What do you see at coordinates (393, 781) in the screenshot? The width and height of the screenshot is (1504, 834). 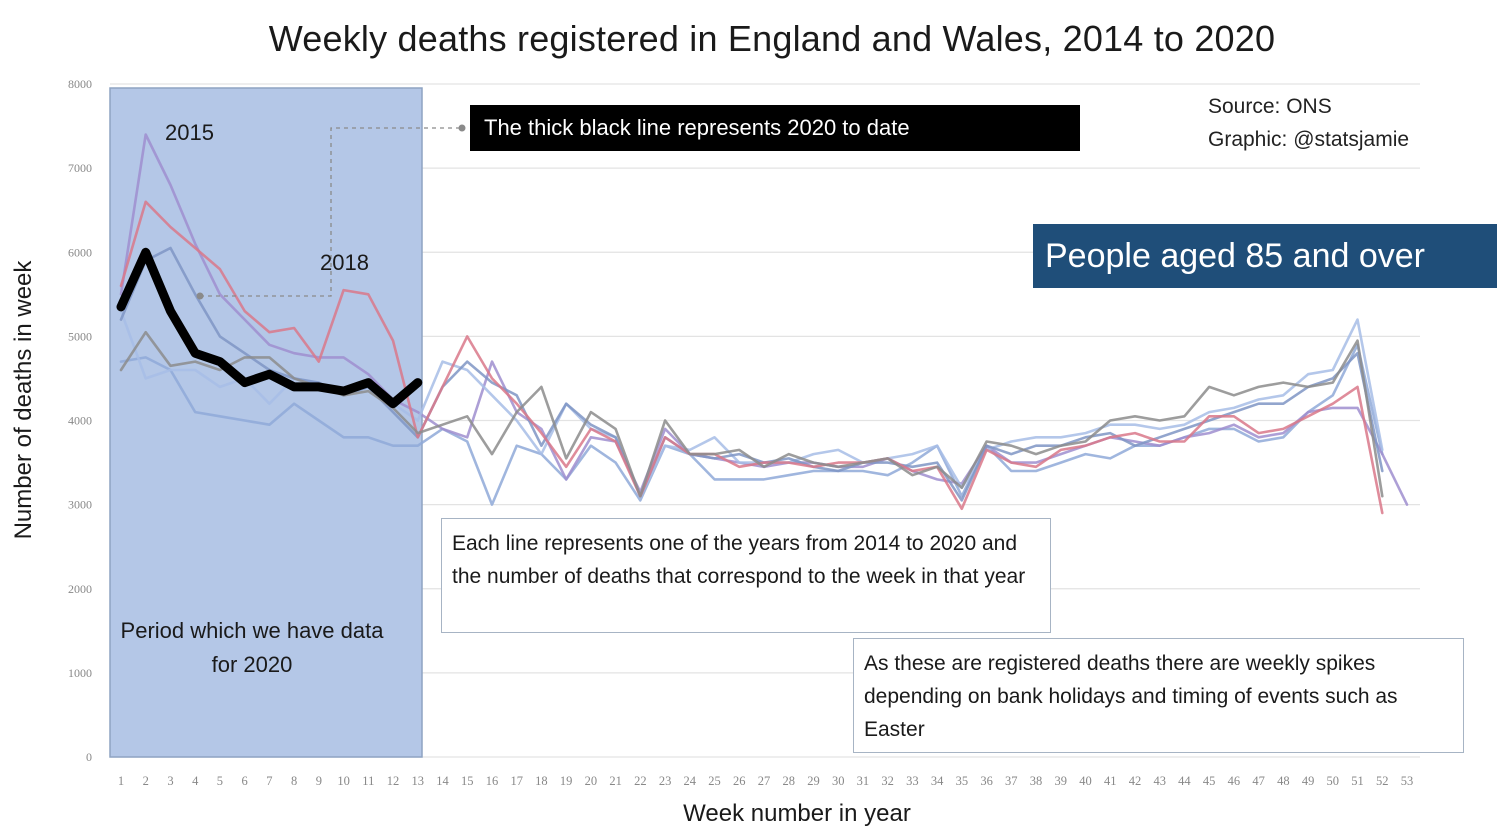 I see `x-tick-label: 12` at bounding box center [393, 781].